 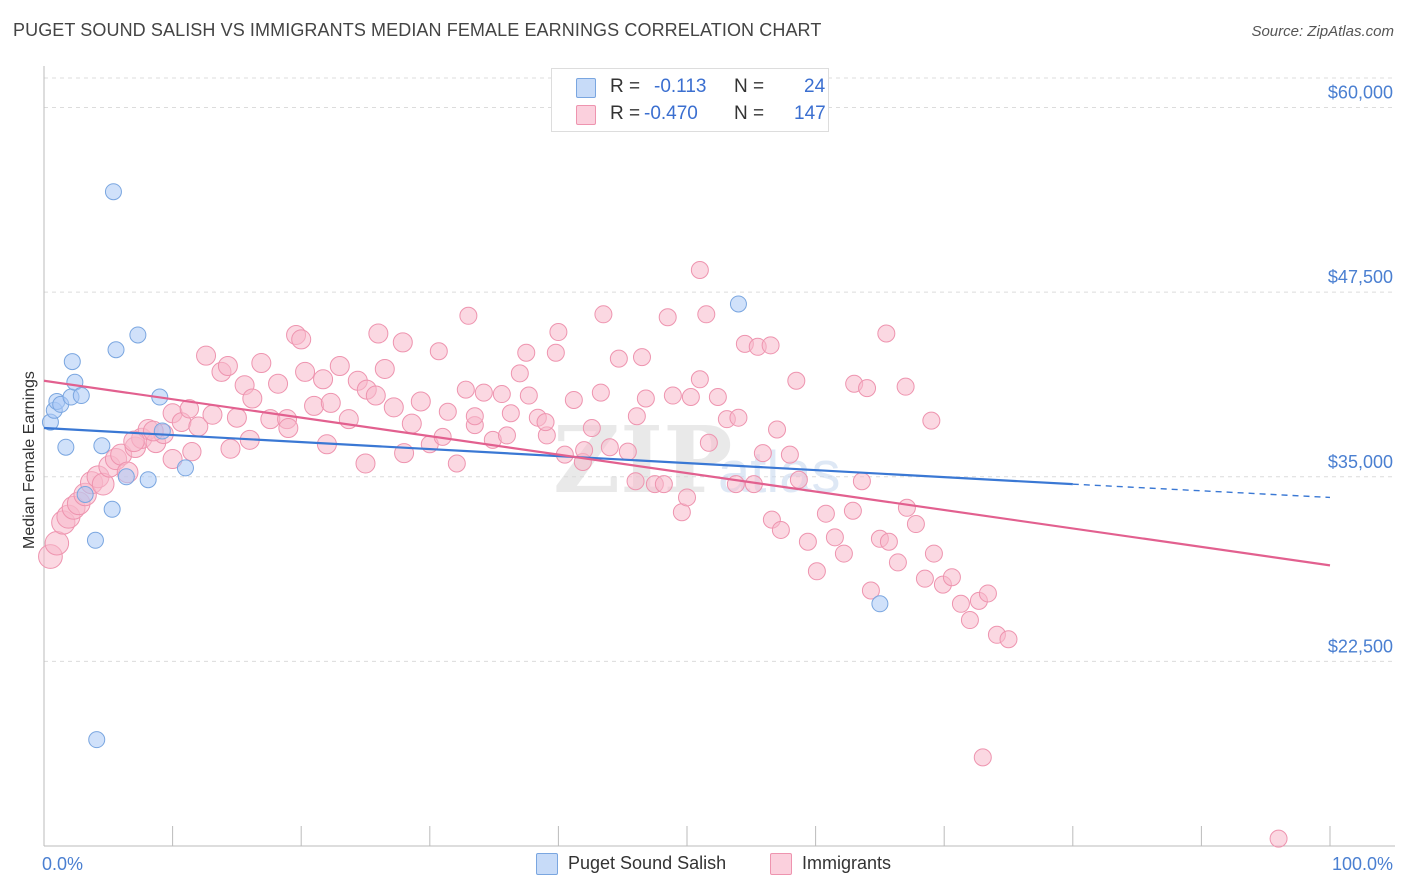 I want to click on x-tick-label-max: 100.0%, so click(x=1362, y=864).